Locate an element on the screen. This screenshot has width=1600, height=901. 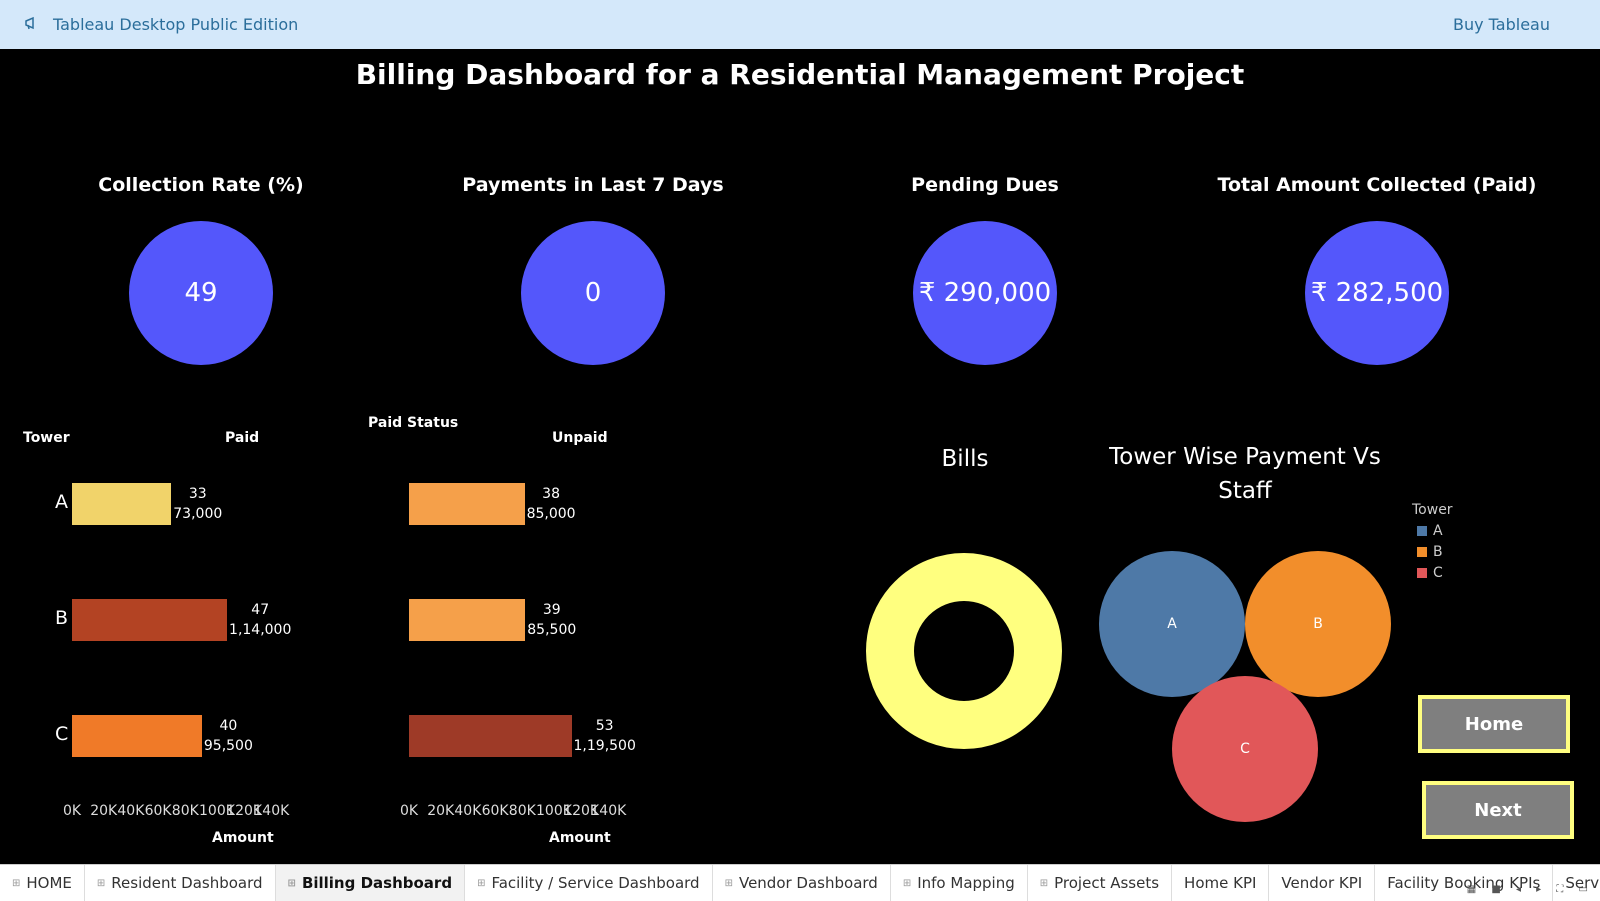
legend-swatch-c is located at coordinates (1422, 573).